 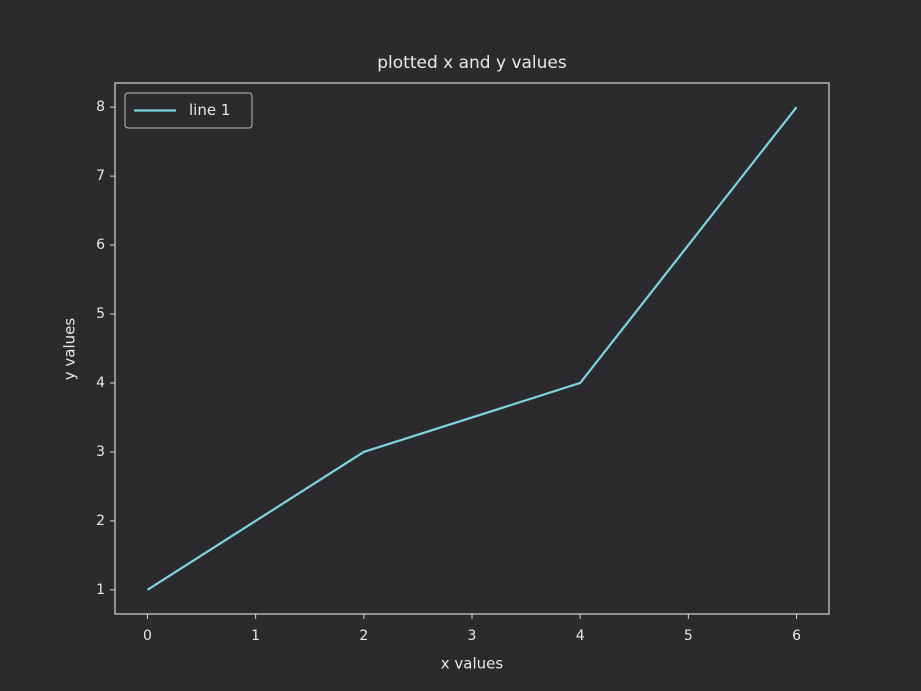 I want to click on y-tick-label: 3, so click(x=100, y=452).